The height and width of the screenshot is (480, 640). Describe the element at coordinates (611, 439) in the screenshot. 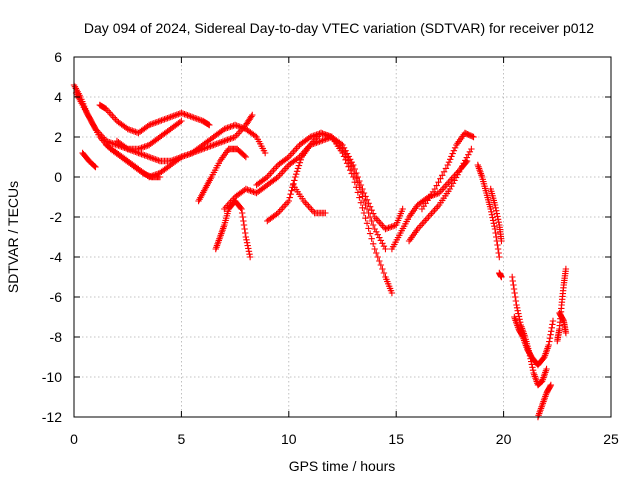

I see `x-tick-label: 25` at that location.